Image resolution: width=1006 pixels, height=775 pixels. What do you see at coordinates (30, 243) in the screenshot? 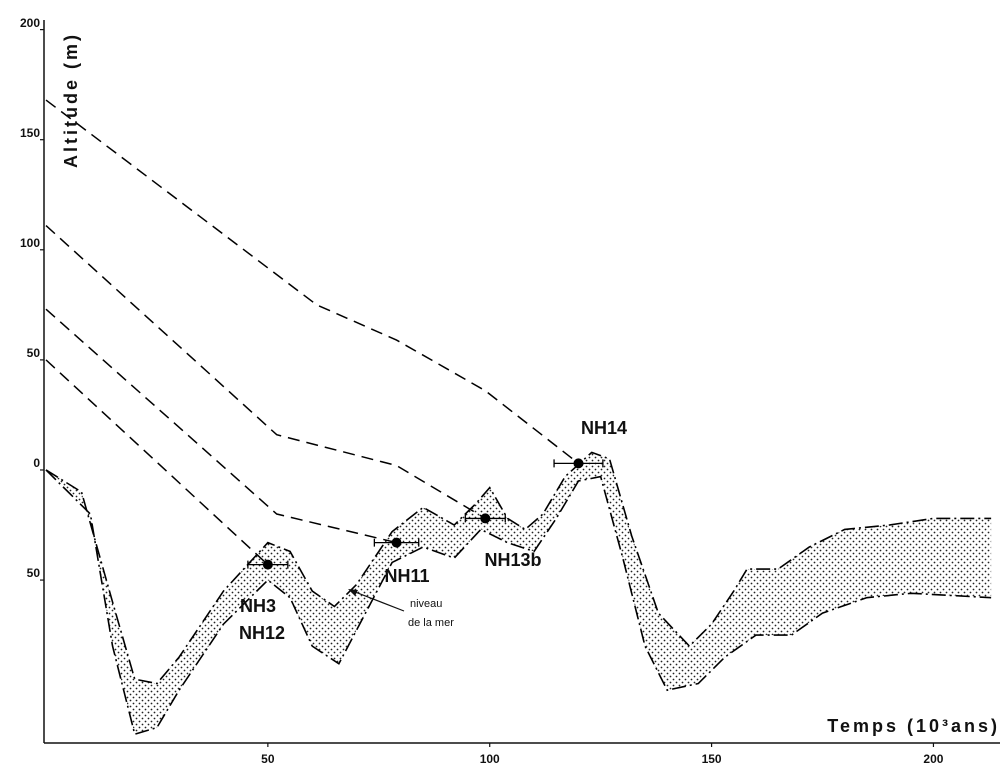
I see `y-tick-label: 100` at bounding box center [30, 243].